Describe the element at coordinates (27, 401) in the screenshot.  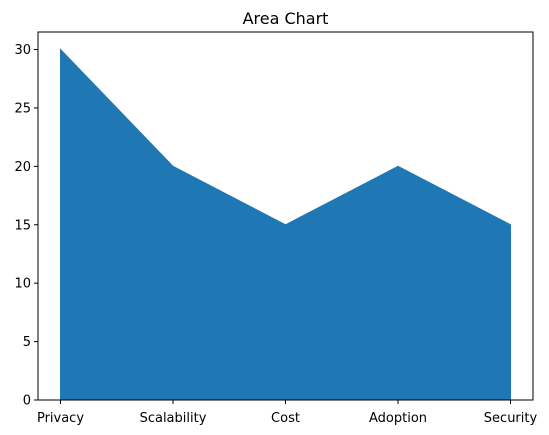
I see `y-tick-label: 0` at that location.